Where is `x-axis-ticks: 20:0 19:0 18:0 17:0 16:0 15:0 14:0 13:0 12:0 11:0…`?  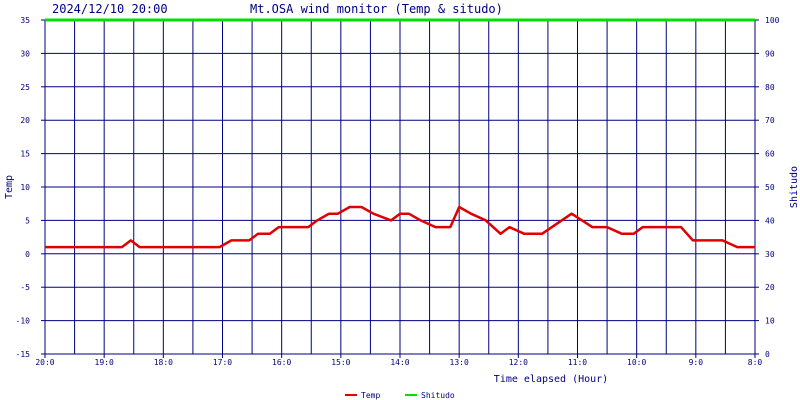
x-axis-ticks: 20:0 19:0 18:0 17:0 16:0 15:0 14:0 13:0 12:0 11:0… is located at coordinates (398, 360).